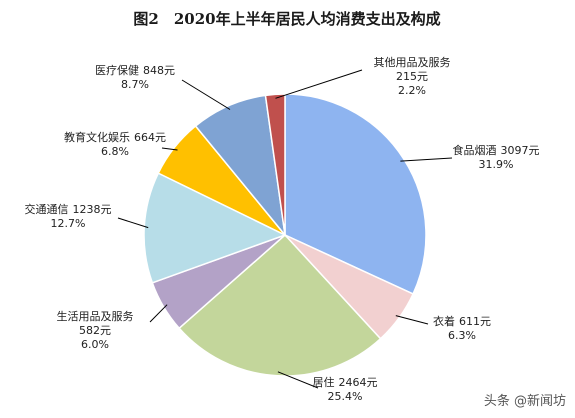 The height and width of the screenshot is (418, 575). I want to click on slice-label-4: 生活用品及服务 582元 6.0%, so click(95, 330).